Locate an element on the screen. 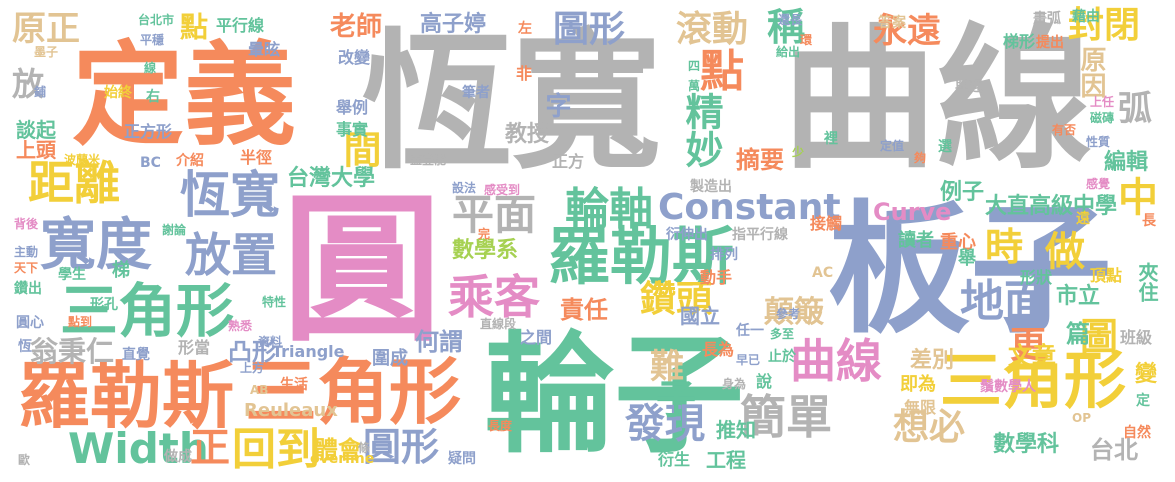 Image resolution: width=1175 pixels, height=482 pixels. cloud-word: 間 is located at coordinates (359, 149).